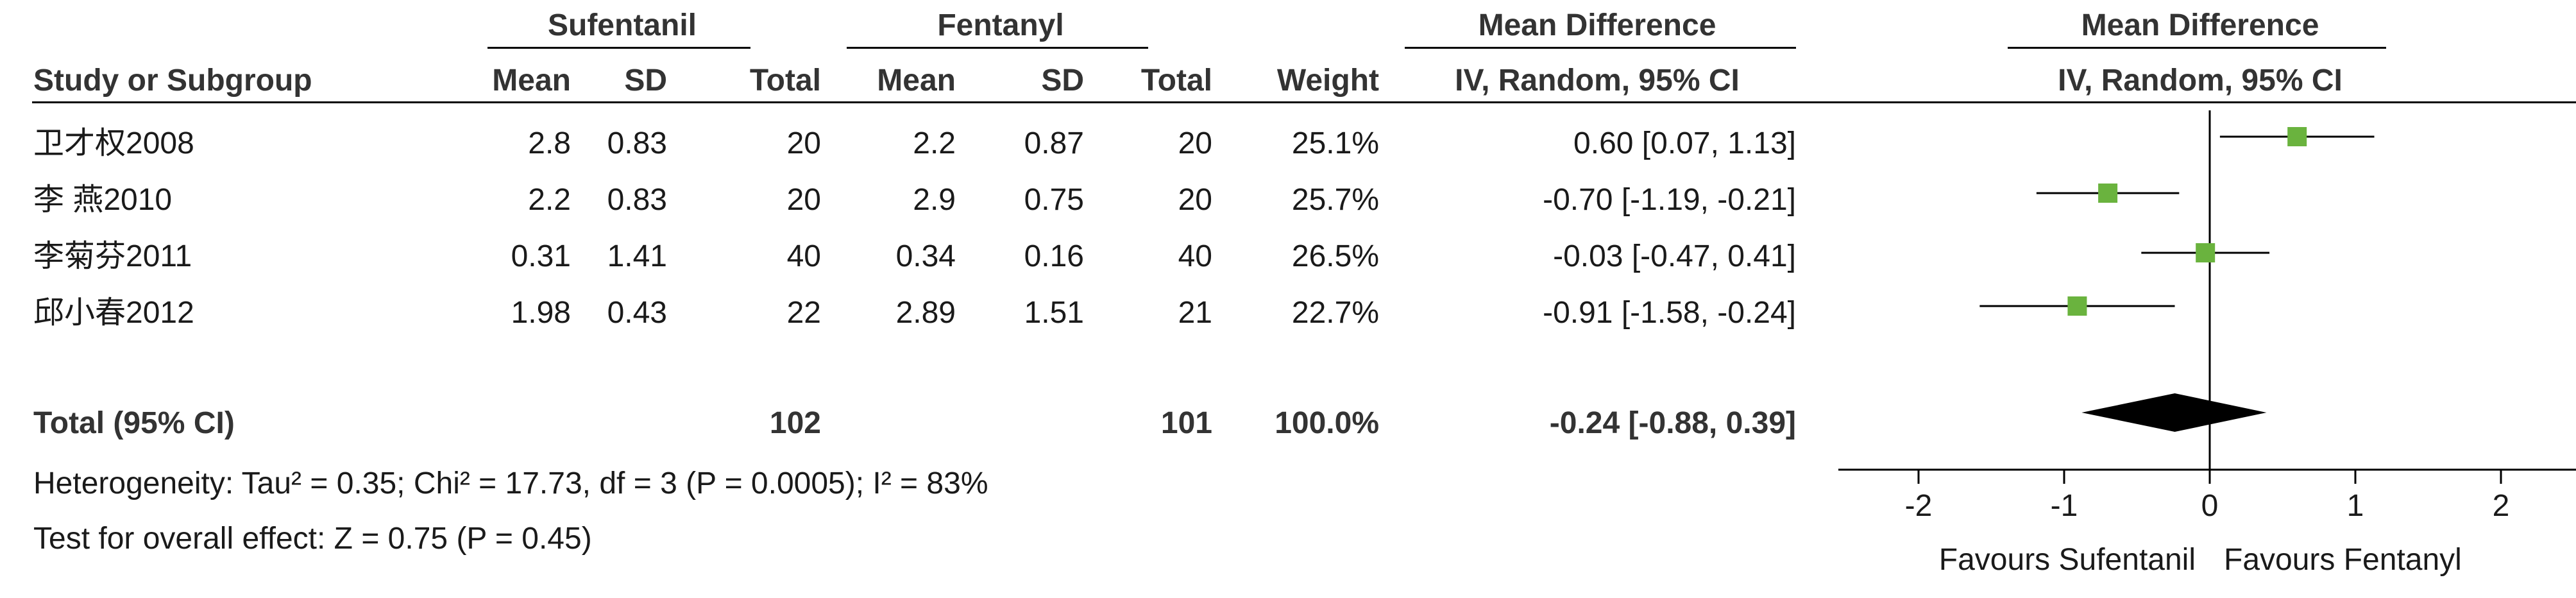  I want to click on group1-header: Sufentanil, so click(622, 25).